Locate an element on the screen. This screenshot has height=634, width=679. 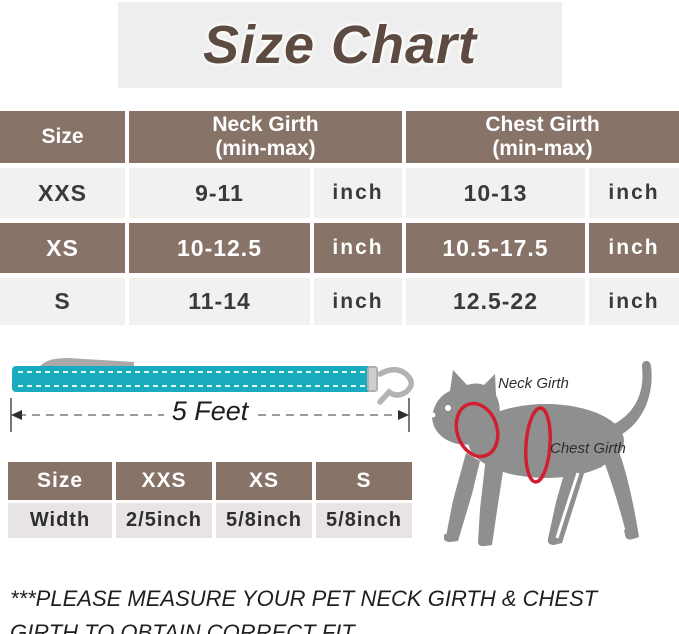
snap-hook-icon is located at coordinates (390, 385).